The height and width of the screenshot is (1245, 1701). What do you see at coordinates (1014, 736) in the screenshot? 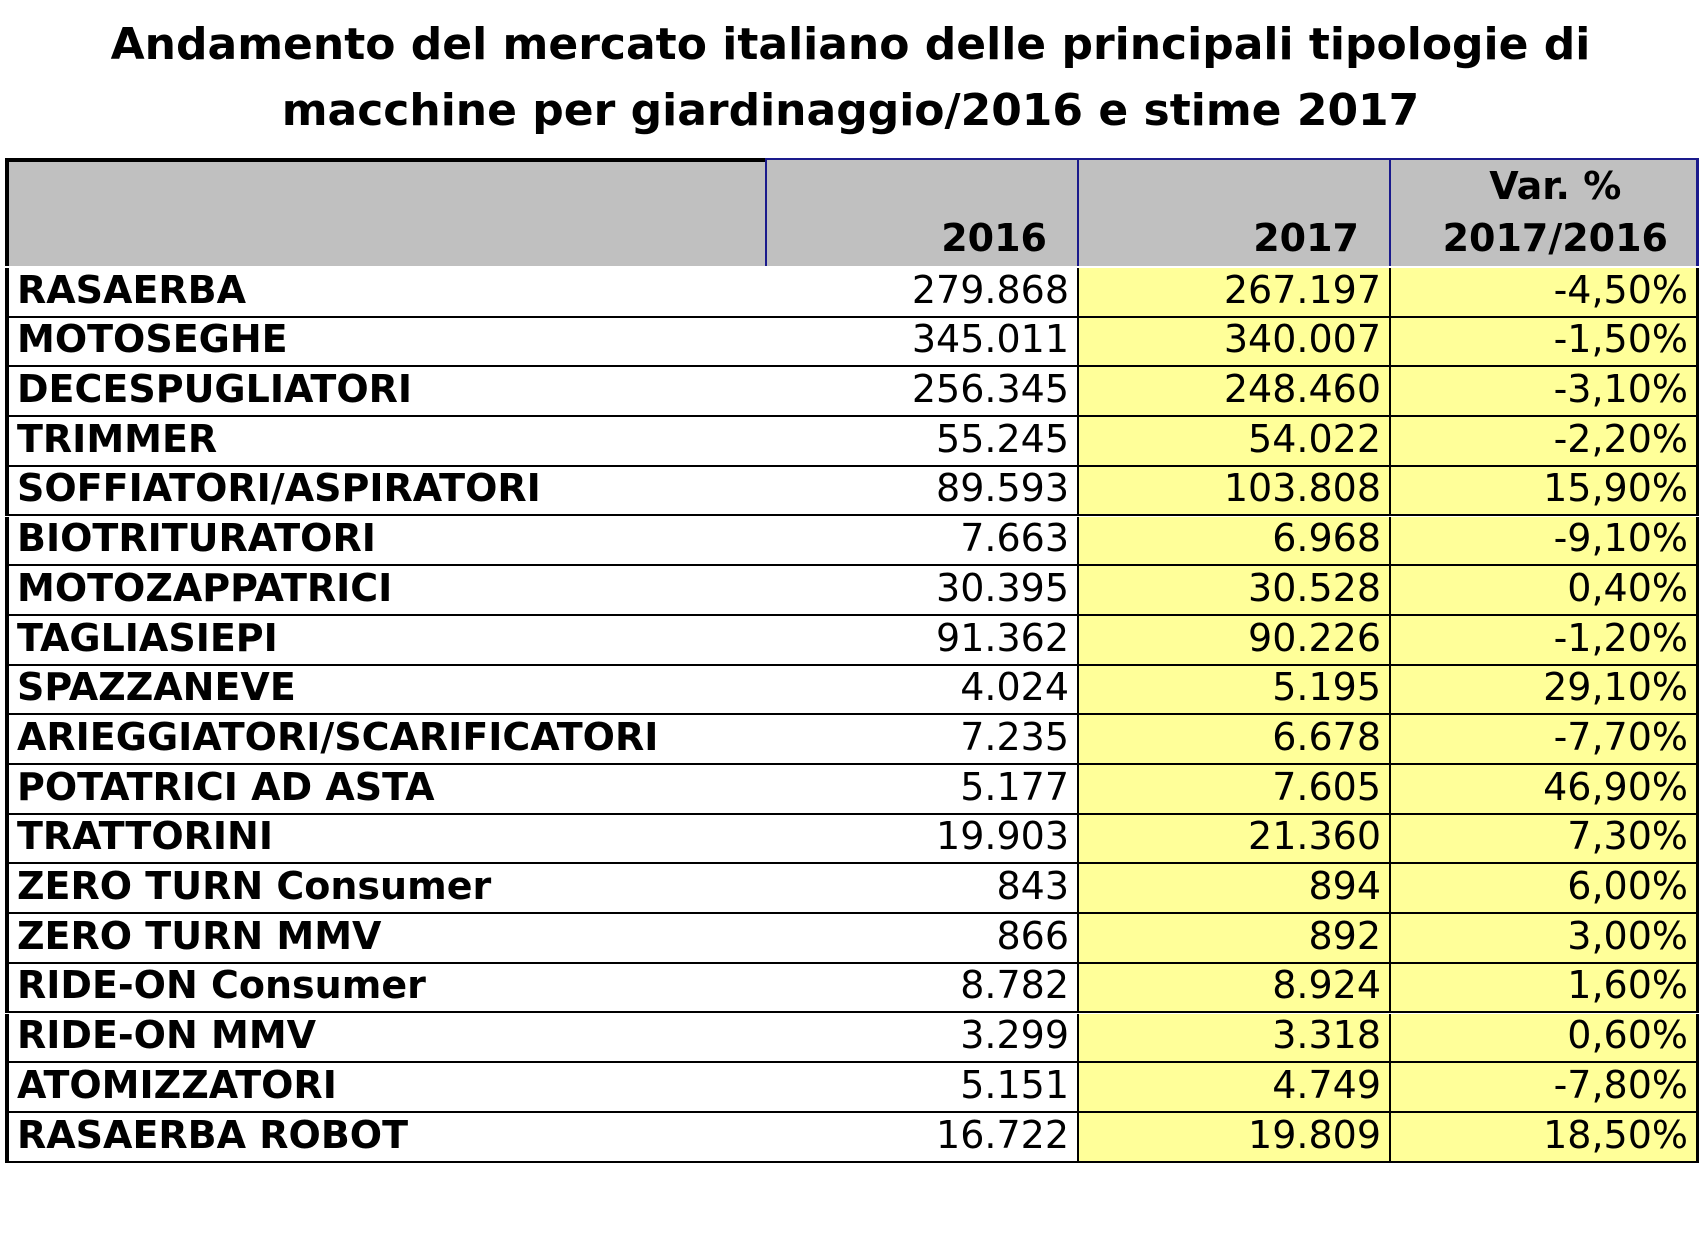
I see `value-2016: 7.235` at bounding box center [1014, 736].